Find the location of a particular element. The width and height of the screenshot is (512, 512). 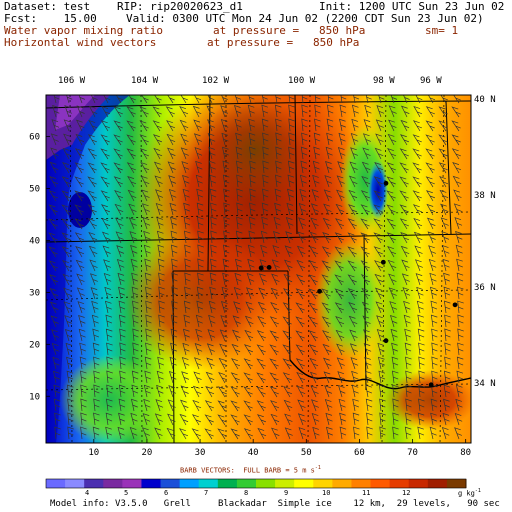

field2-level: at pressure = 850 hPa is located at coordinates (283, 42).